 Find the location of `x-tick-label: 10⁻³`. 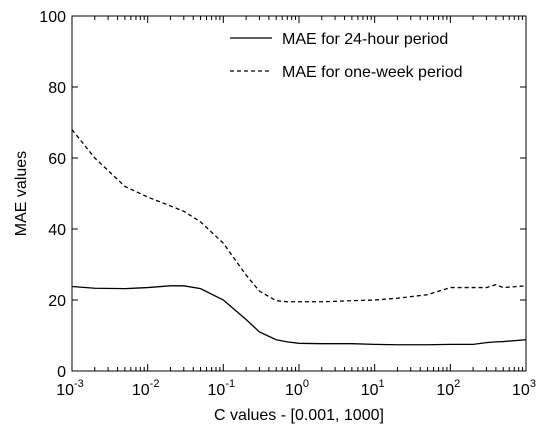

x-tick-label: 10⁻³ is located at coordinates (70, 388).